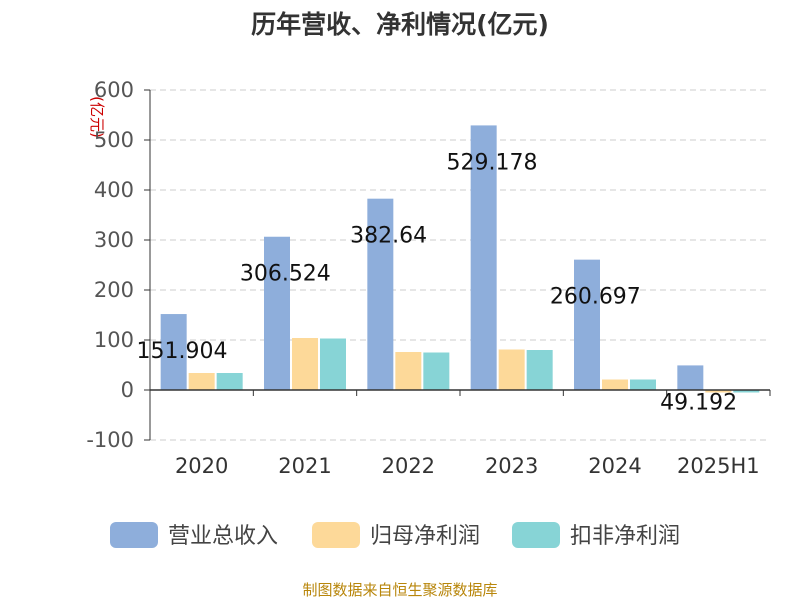 The height and width of the screenshot is (600, 800). I want to click on data-label: 529.178, so click(492, 162).